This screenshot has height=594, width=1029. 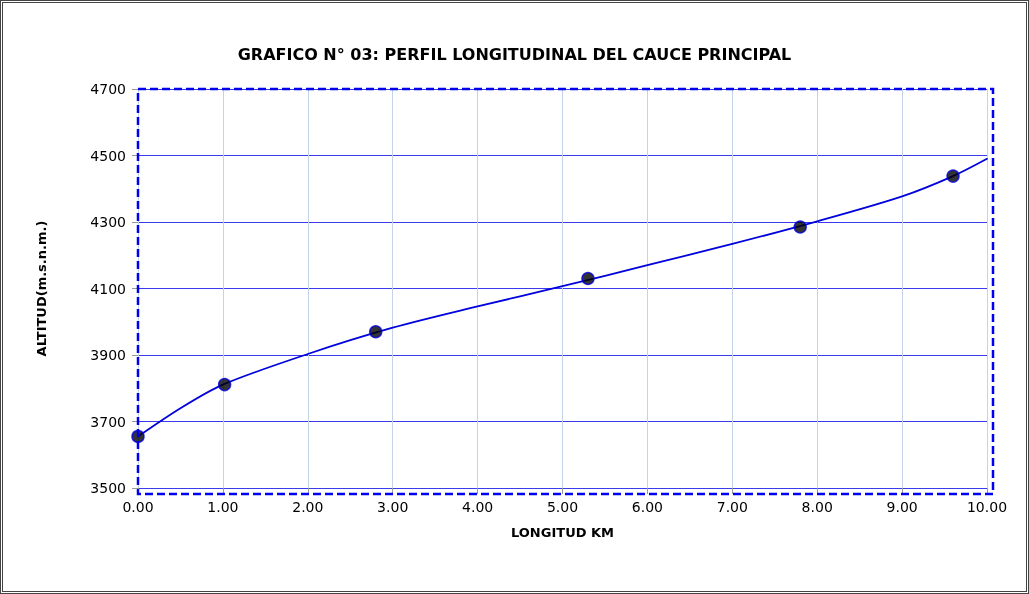 I want to click on x-tick-label: 0.00, so click(x=138, y=507).